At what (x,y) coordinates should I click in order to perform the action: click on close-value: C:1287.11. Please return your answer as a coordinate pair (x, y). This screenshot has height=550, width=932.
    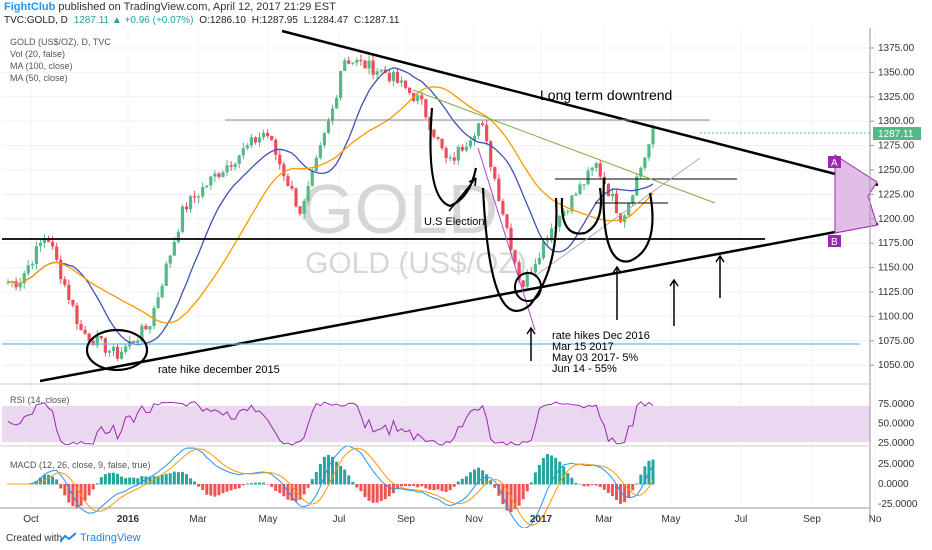
    Looking at the image, I should click on (376, 20).